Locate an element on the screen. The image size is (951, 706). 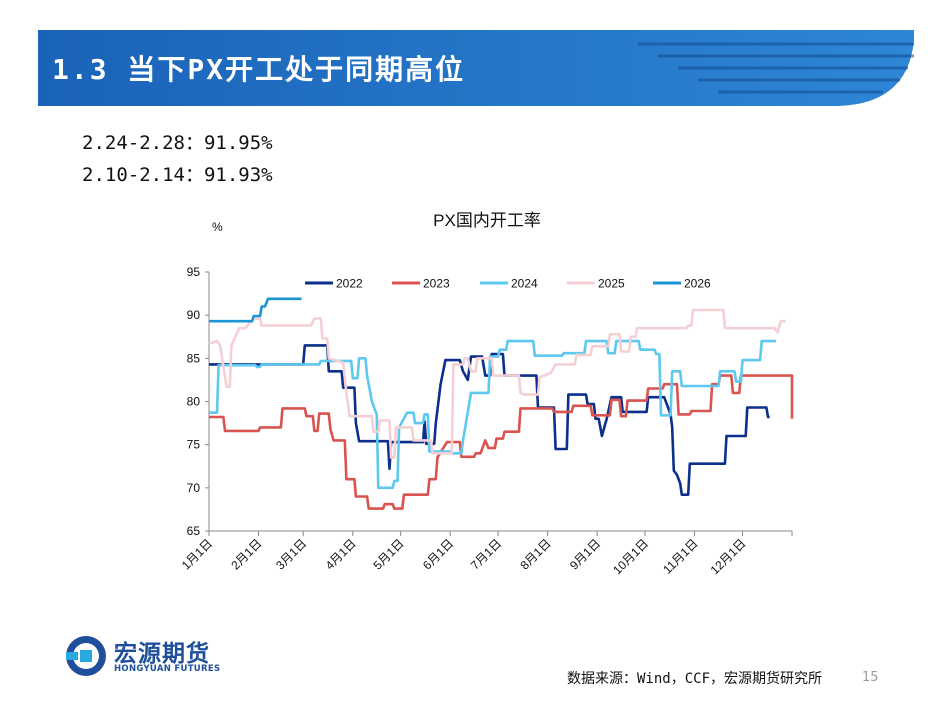
y-tick-label: 80 is located at coordinates (194, 402).